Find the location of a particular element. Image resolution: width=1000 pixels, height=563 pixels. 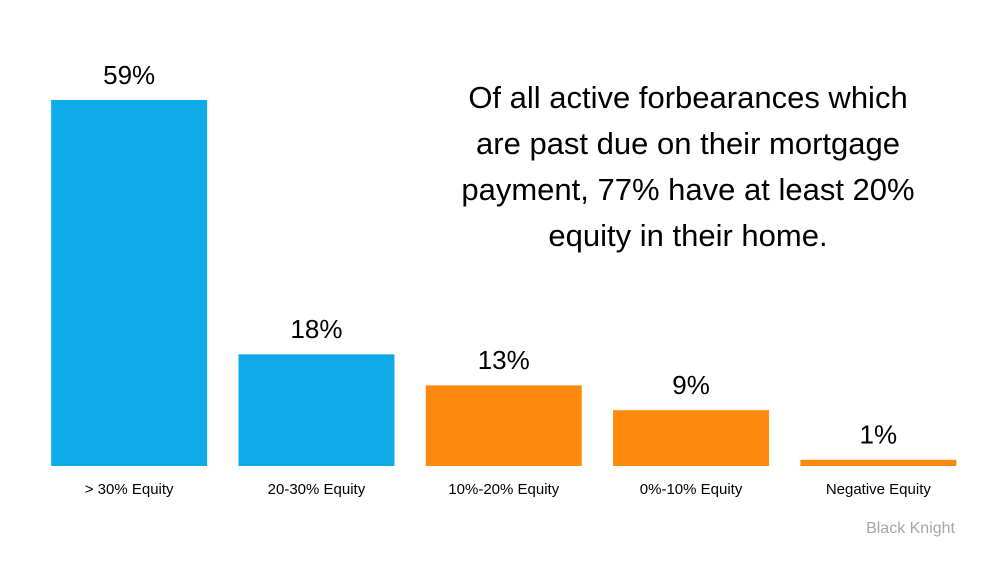

x-tick-label: 20-30% Equity is located at coordinates (317, 489).